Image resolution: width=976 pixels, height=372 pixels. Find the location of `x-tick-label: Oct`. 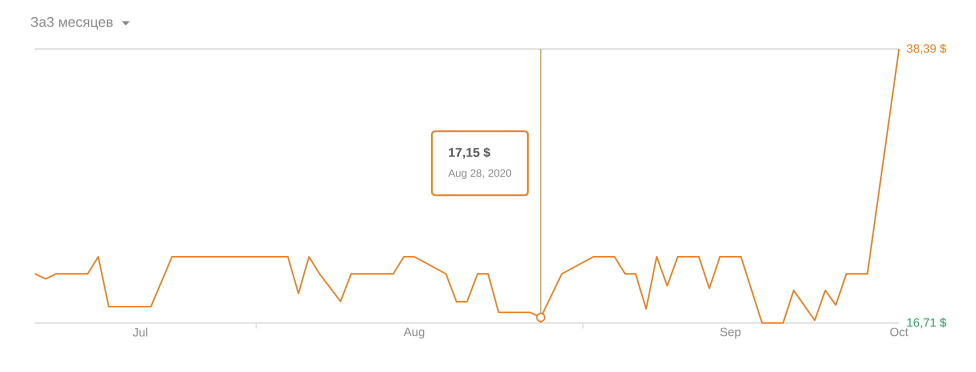

x-tick-label: Oct is located at coordinates (899, 332).